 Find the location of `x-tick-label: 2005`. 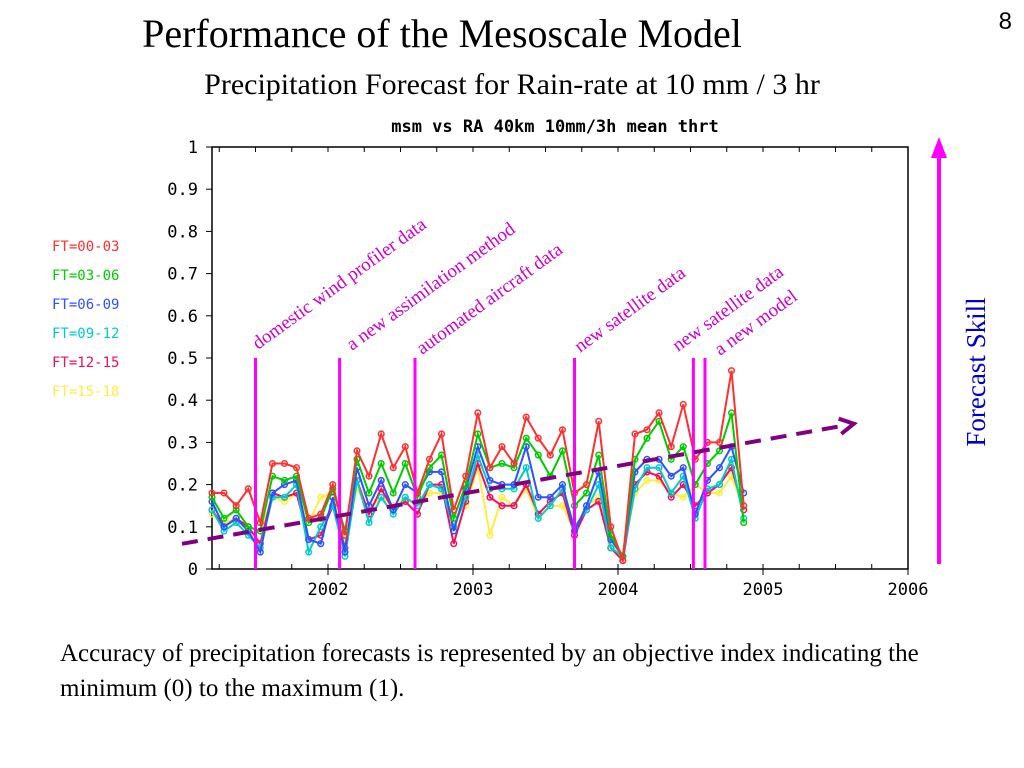

x-tick-label: 2005 is located at coordinates (763, 590).